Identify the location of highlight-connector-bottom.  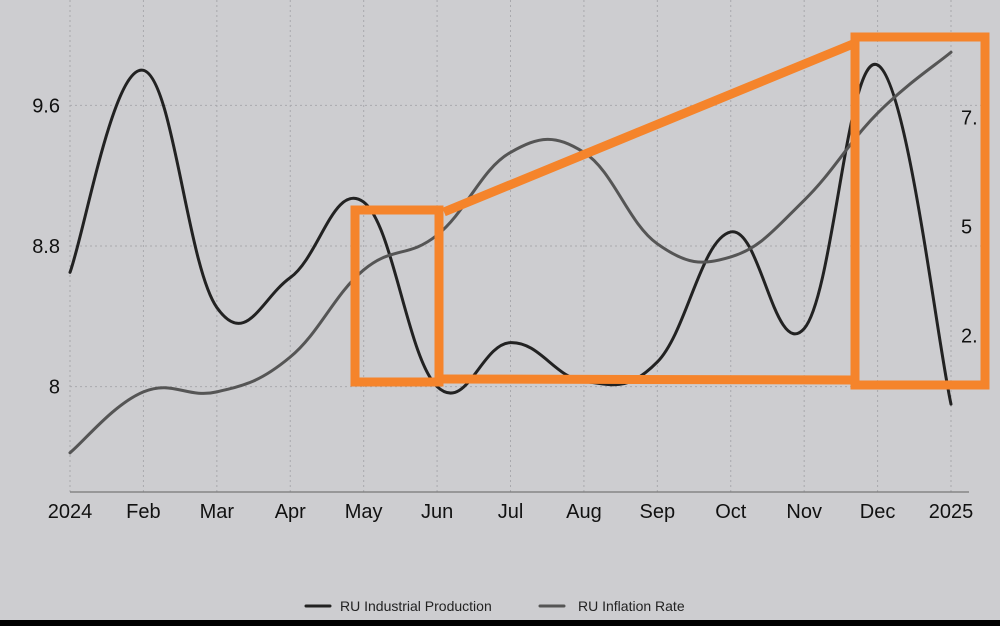
(647, 379).